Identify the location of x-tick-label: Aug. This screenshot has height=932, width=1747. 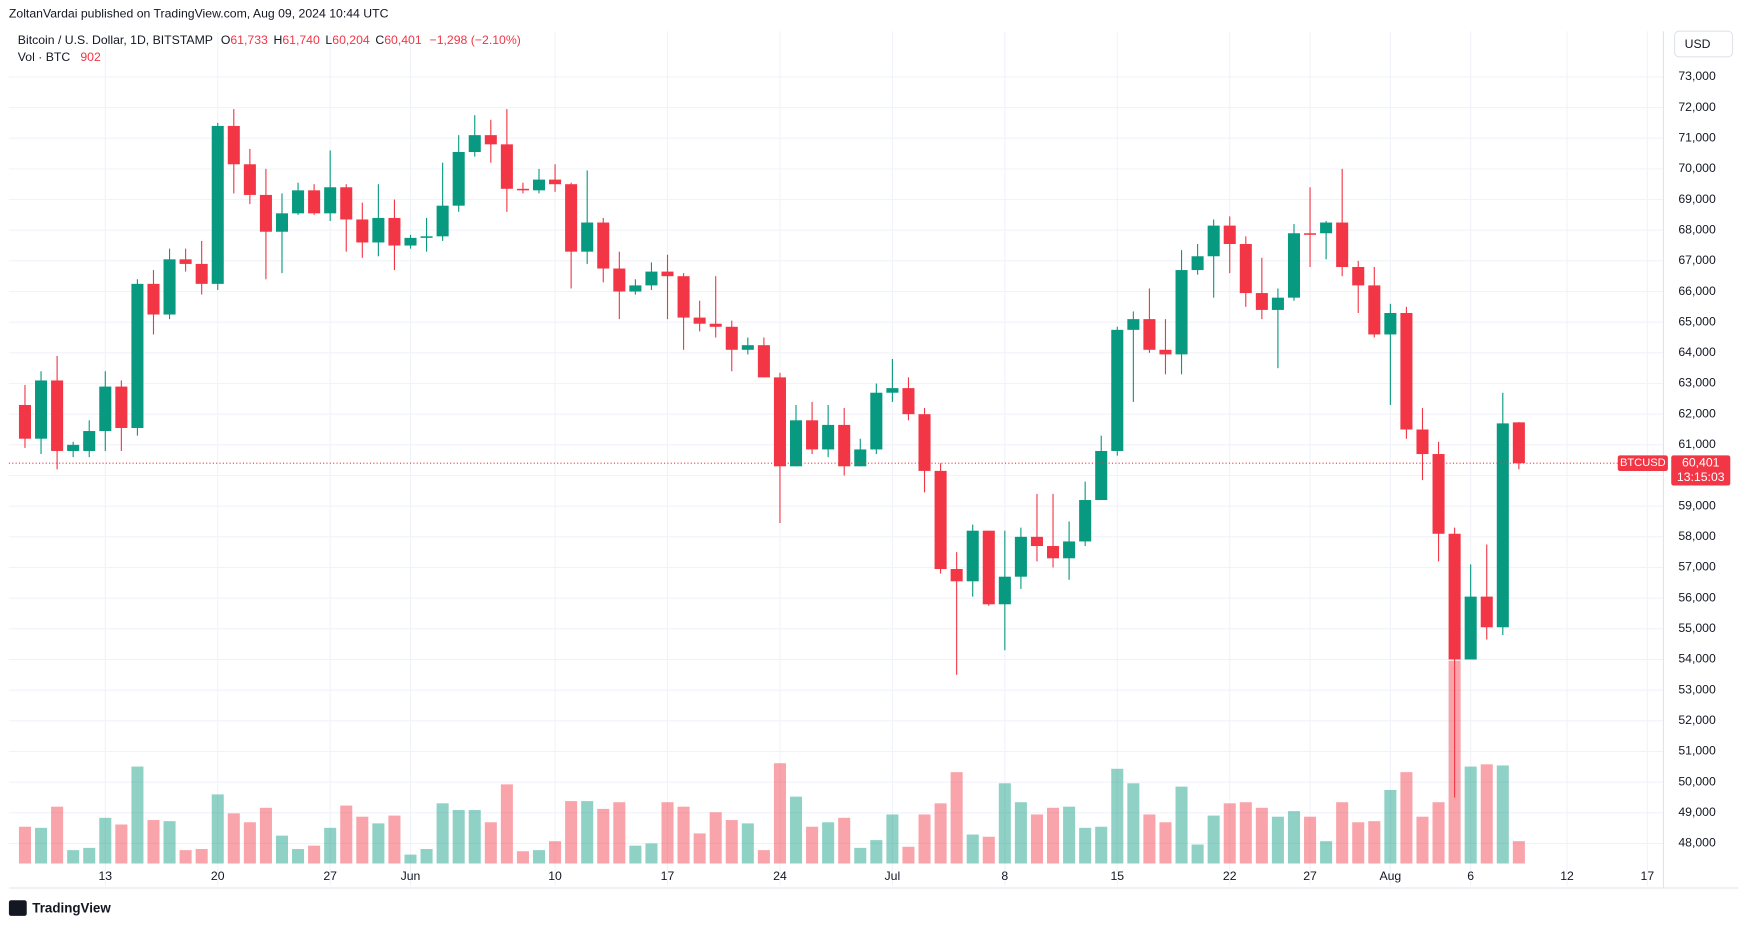
(1390, 876).